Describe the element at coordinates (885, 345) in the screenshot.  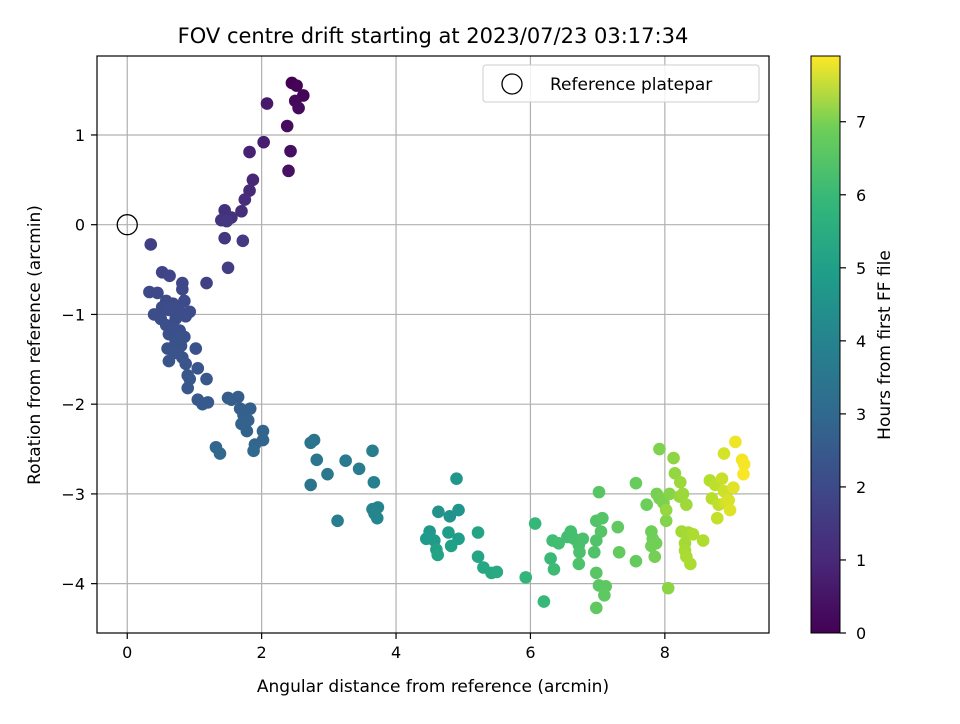
I see `colorbar-label: Hours from first FF file` at that location.